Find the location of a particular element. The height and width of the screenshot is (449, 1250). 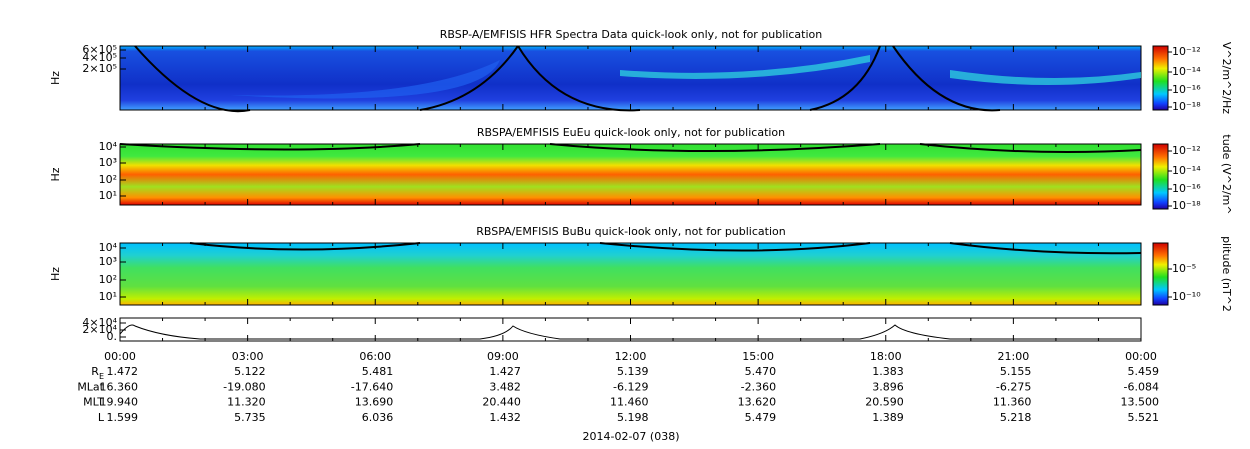

ephemeris-value: 6.036 is located at coordinates (378, 417).